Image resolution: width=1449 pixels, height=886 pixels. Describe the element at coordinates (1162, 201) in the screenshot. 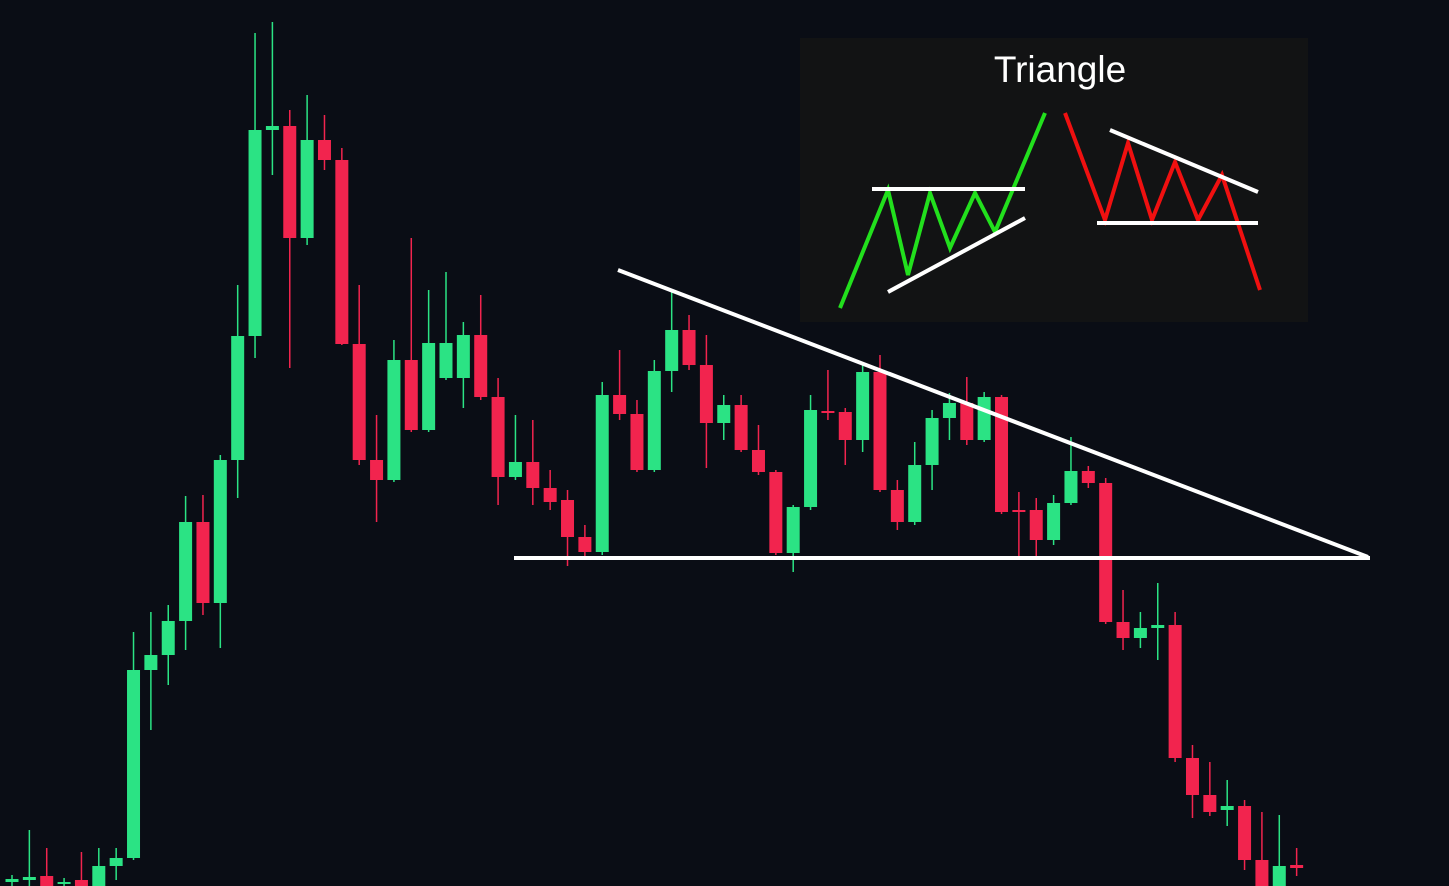

I see `descending-pattern` at that location.